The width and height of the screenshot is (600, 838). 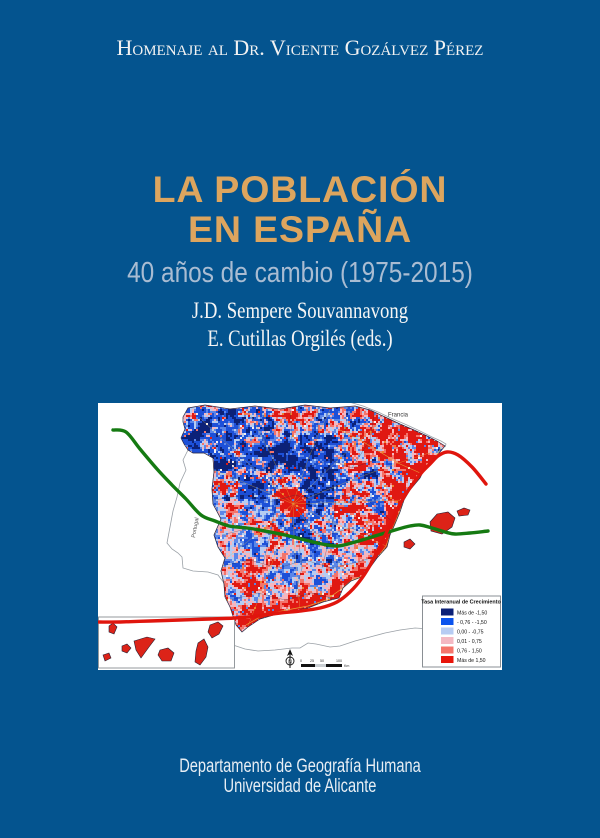 I want to click on svg-text: 0,76 - 1,50, so click(x=469, y=652).